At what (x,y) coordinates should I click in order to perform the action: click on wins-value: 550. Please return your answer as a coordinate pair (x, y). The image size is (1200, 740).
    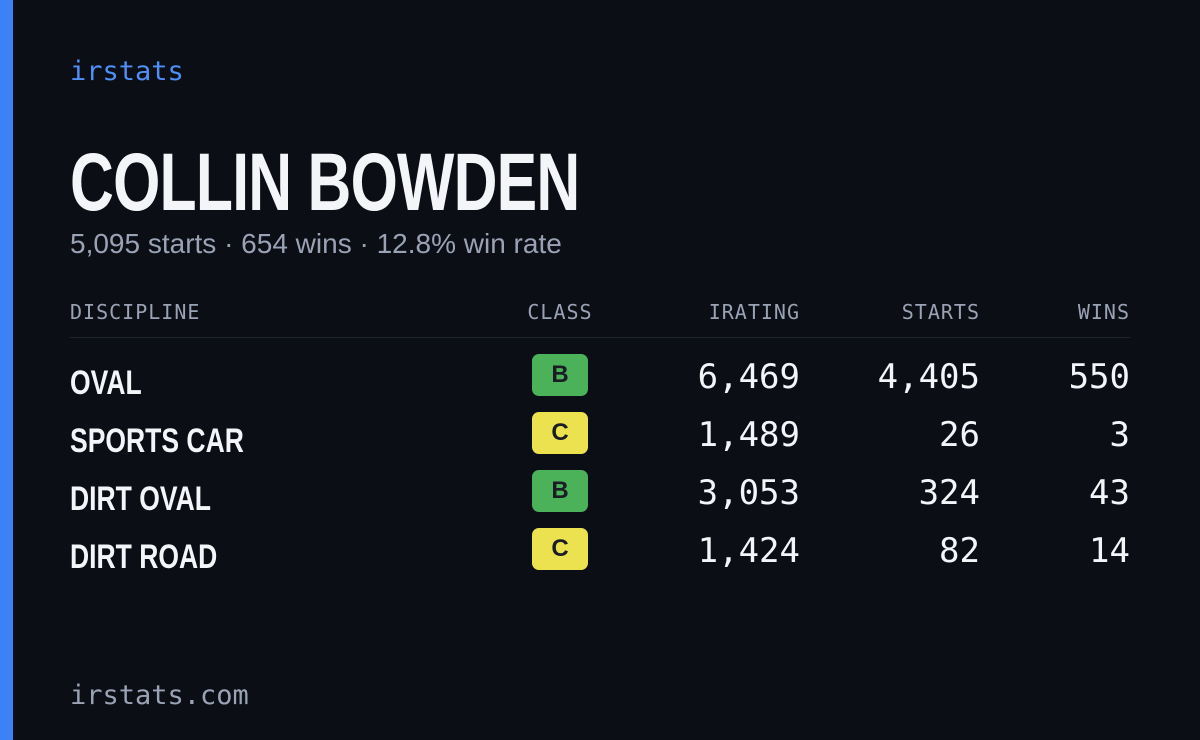
    Looking at the image, I should click on (1099, 377).